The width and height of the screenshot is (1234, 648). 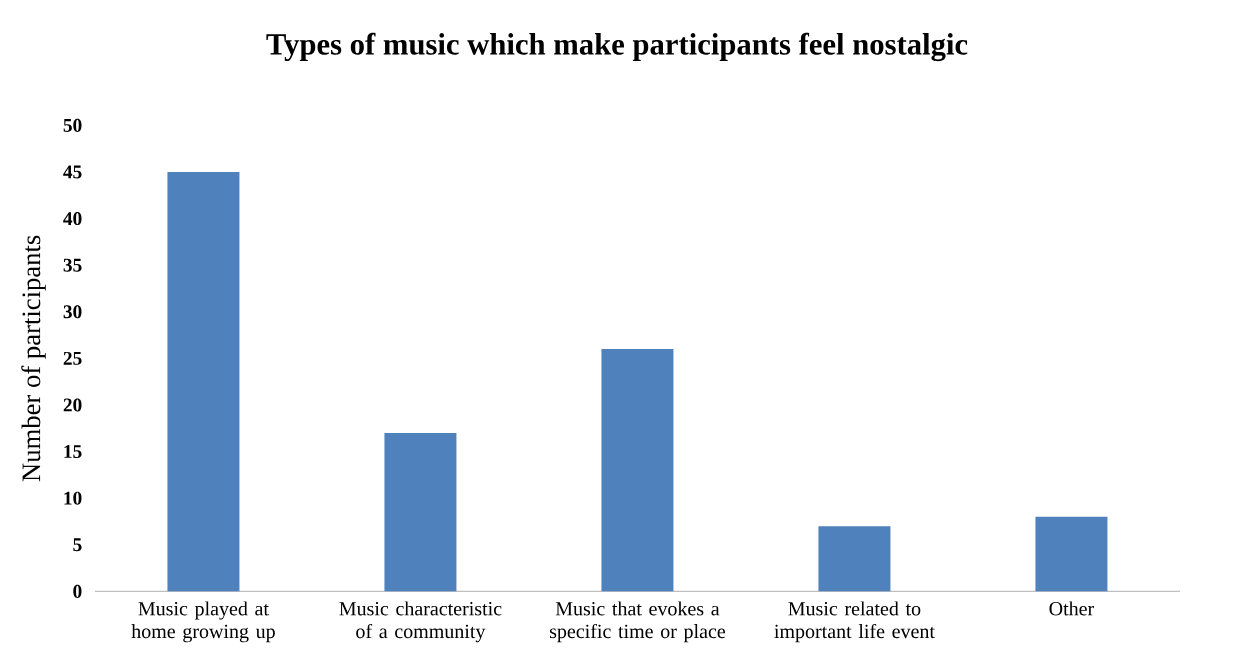 I want to click on y-axis-title: Number of participants, so click(x=33, y=358).